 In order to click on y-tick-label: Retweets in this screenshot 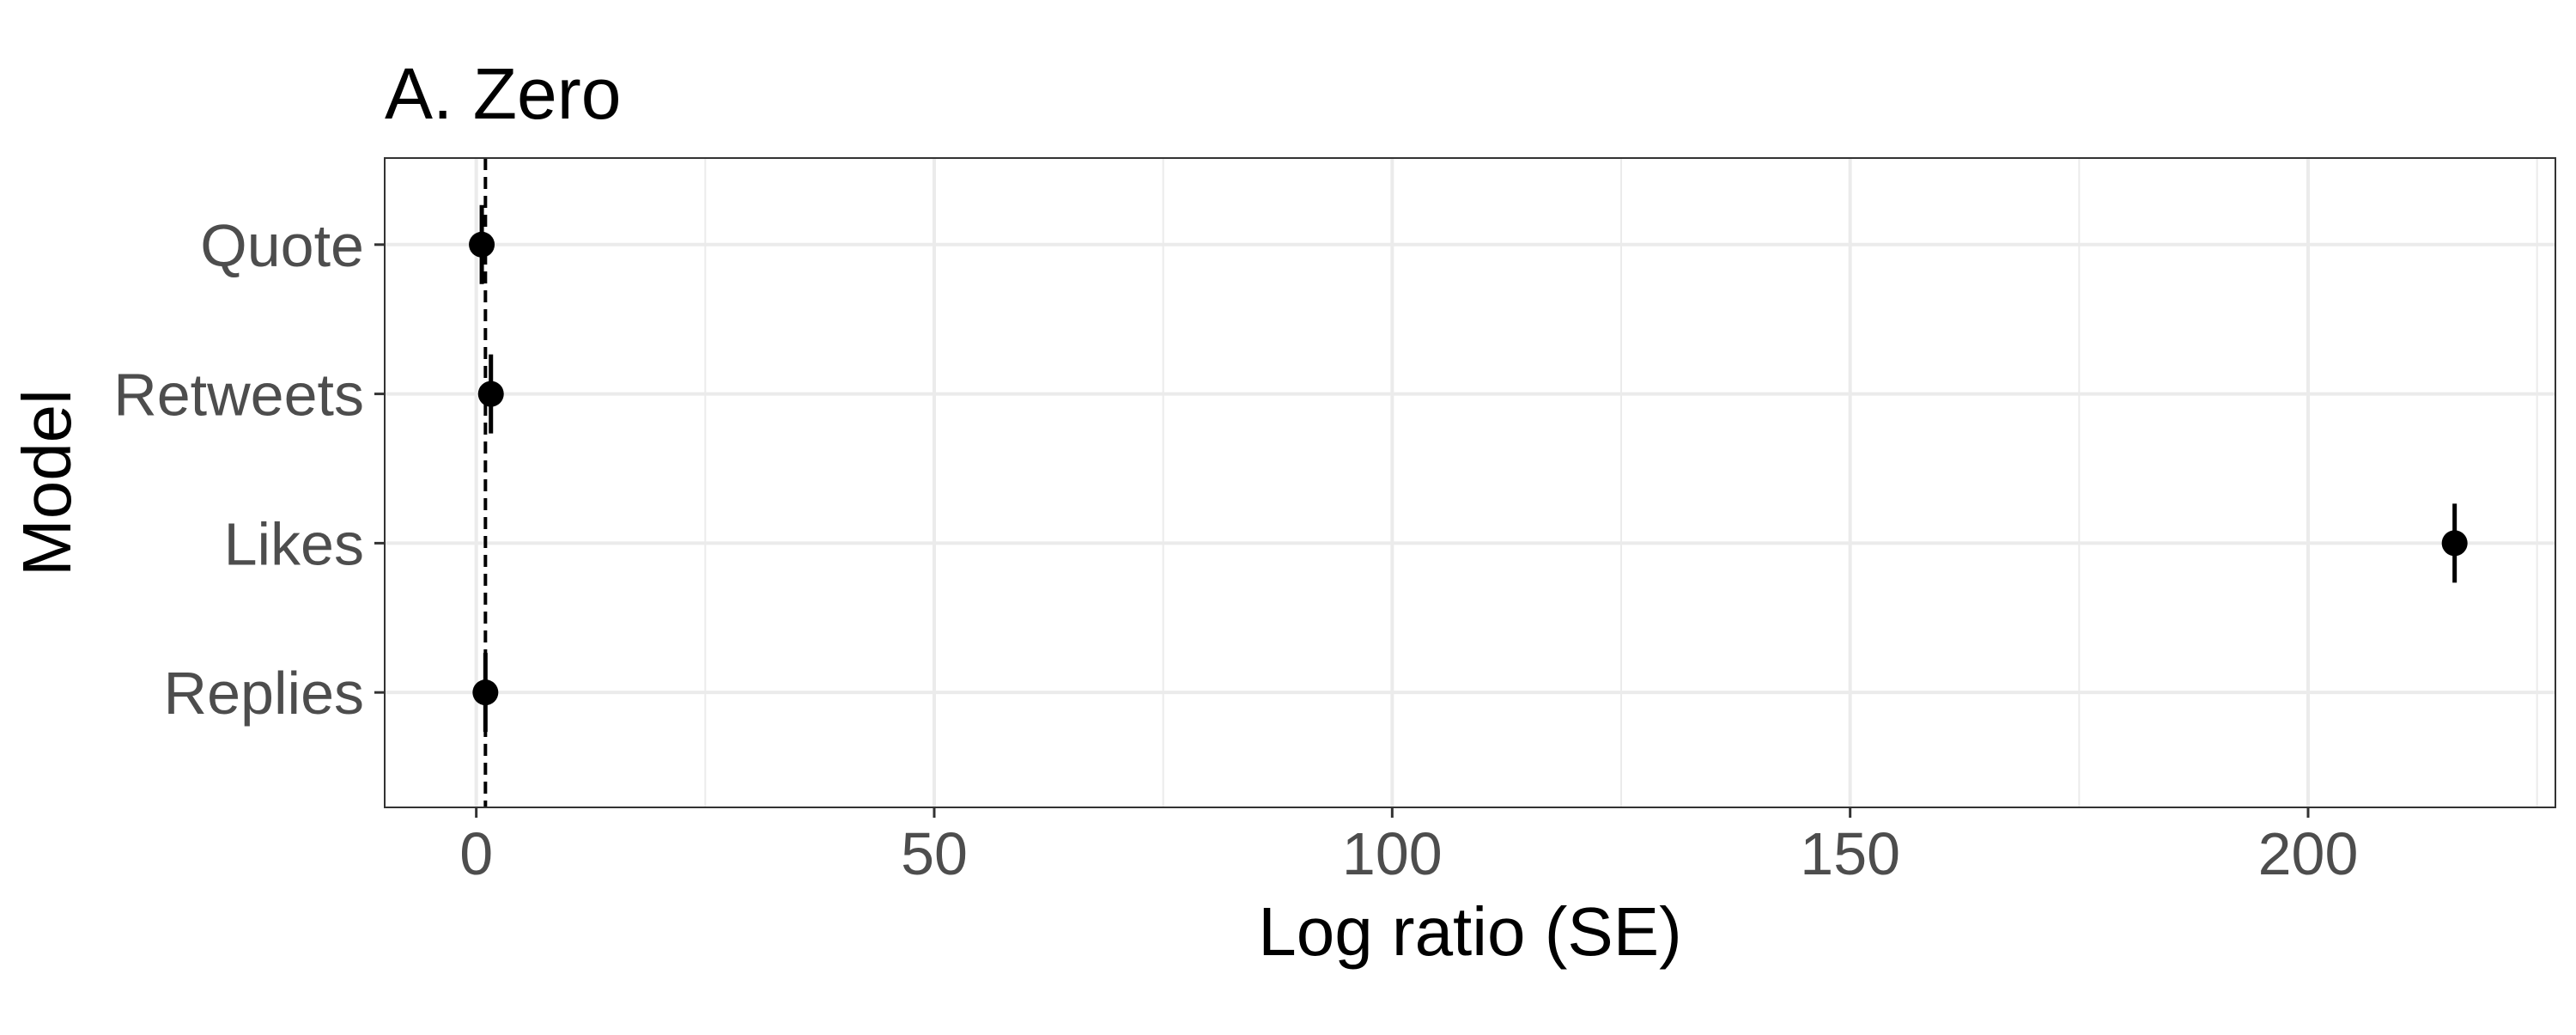, I will do `click(239, 395)`.